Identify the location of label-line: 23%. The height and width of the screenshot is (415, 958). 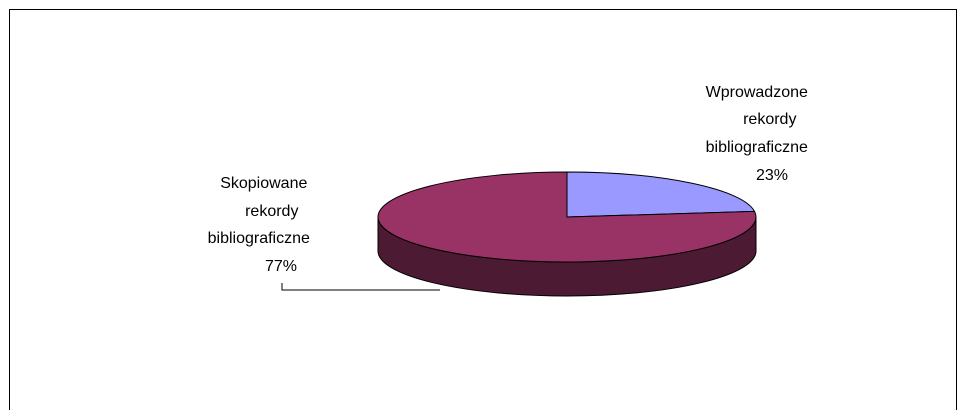
(772, 175).